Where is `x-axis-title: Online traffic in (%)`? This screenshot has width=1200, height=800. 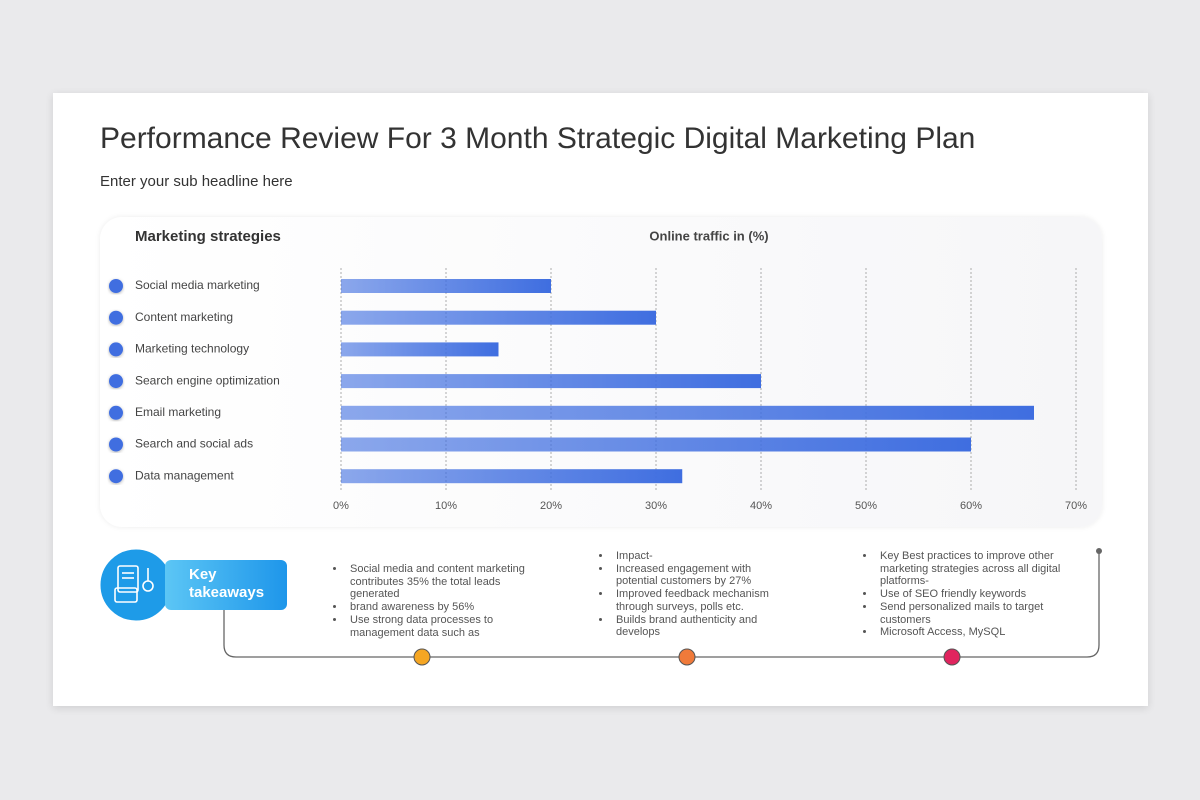
x-axis-title: Online traffic in (%) is located at coordinates (708, 235).